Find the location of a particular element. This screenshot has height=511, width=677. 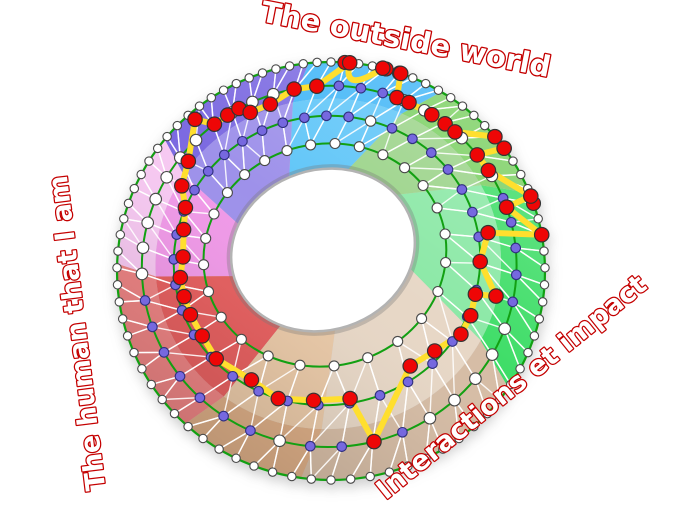

label-human-that-i-am: The human that I am is located at coordinates (77, 333).